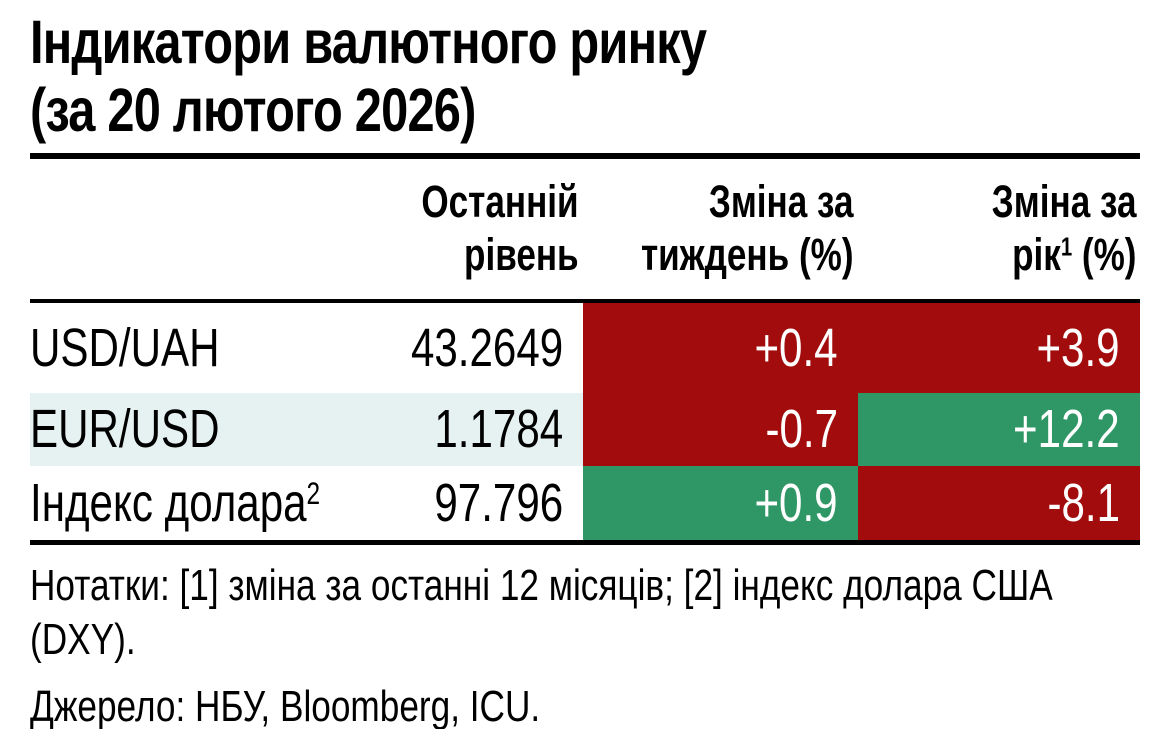 This screenshot has height=729, width=1153. I want to click on cell-usd-uah-level: 43.2649, so click(486, 347).